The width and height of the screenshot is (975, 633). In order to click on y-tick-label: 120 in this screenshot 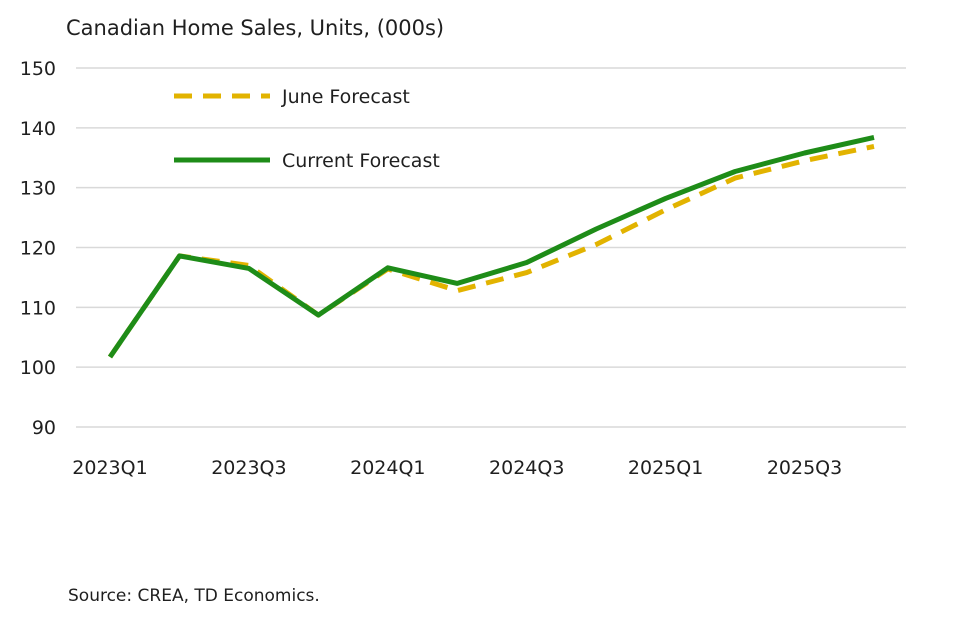, I will do `click(38, 249)`.